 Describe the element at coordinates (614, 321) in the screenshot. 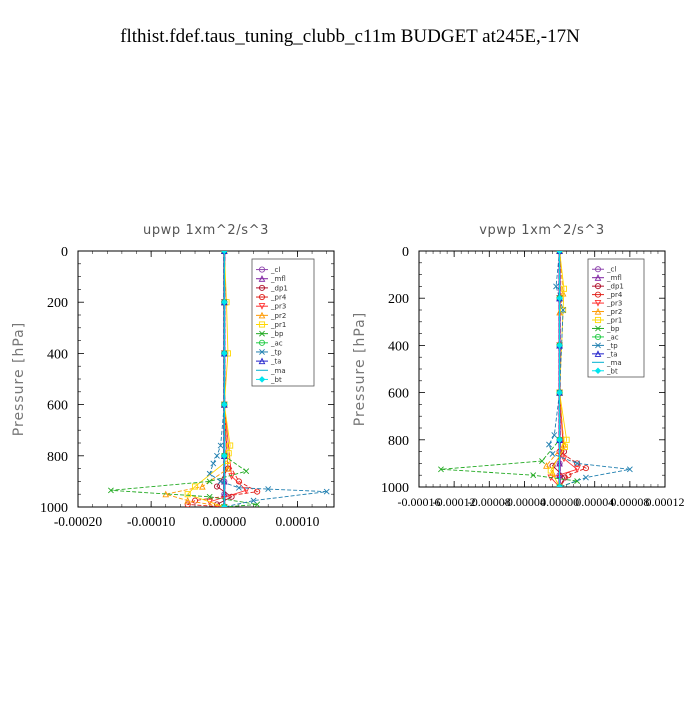

I see `legend-label: _pr1` at that location.